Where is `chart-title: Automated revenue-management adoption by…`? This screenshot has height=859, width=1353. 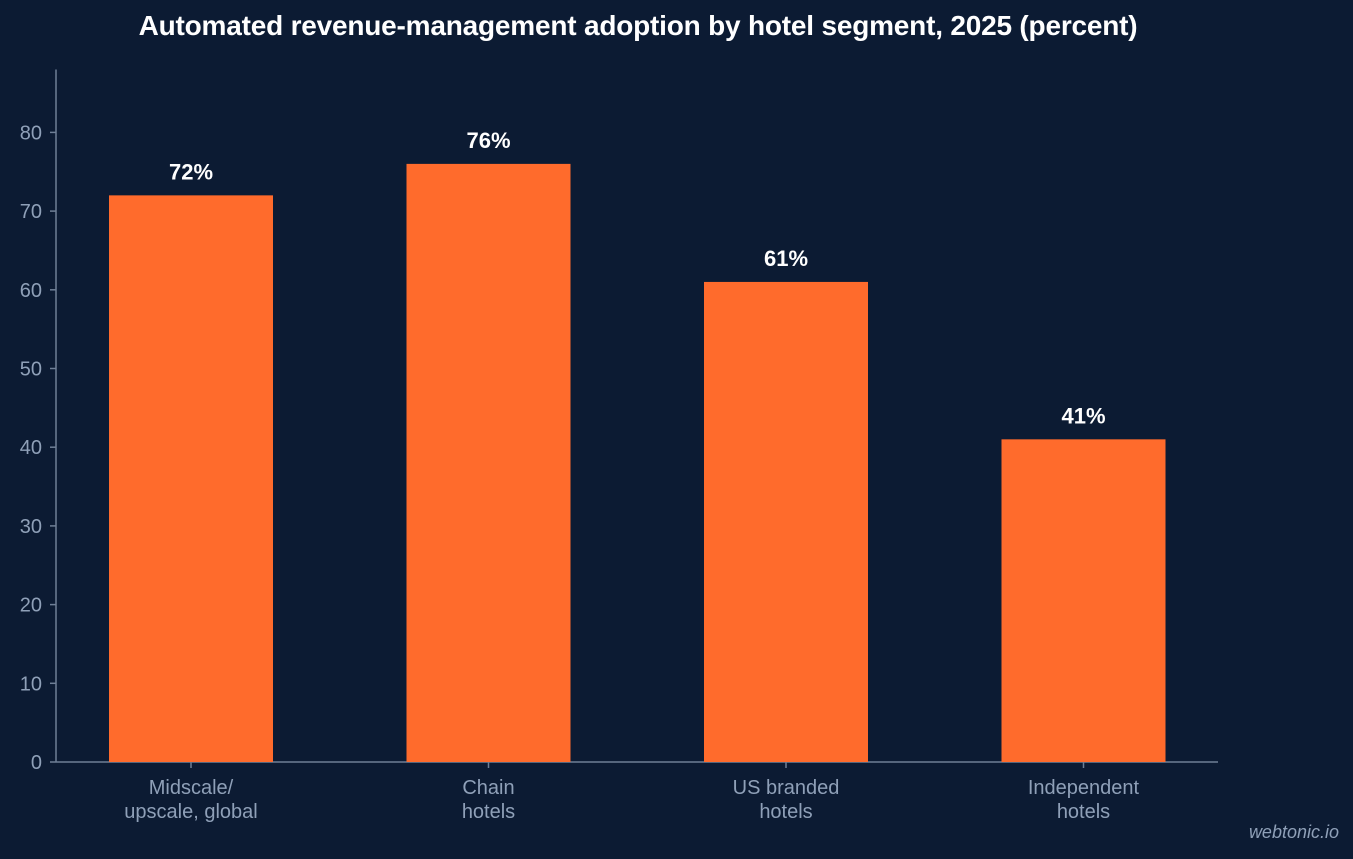
chart-title: Automated revenue-management adoption by… is located at coordinates (638, 25).